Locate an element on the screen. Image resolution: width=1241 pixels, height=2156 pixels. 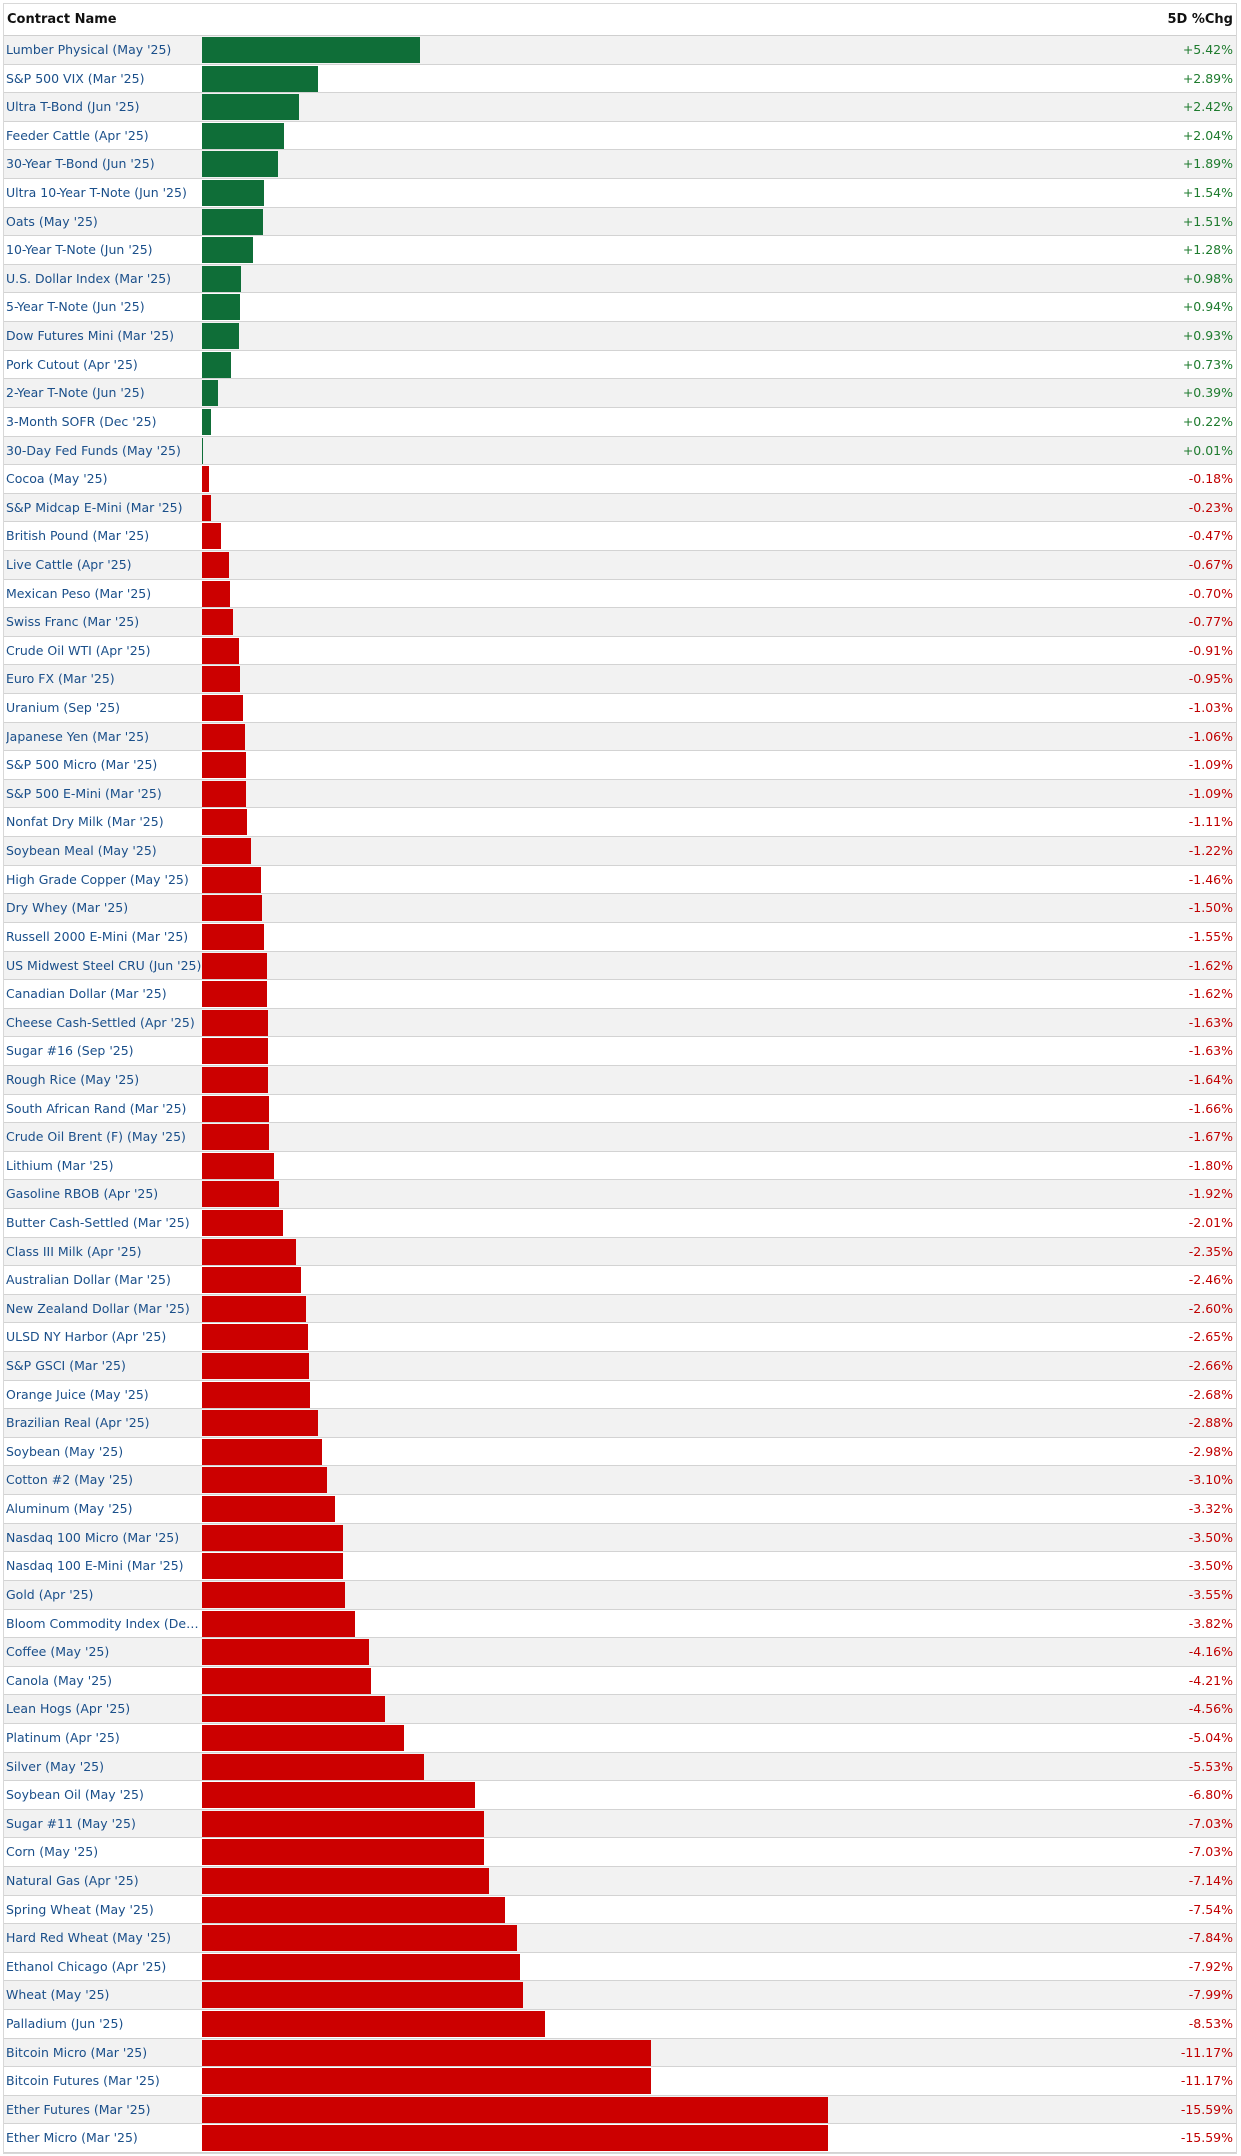
contract-name-link: Ultra T-Bond (Jun '25) is located at coordinates (73, 107).